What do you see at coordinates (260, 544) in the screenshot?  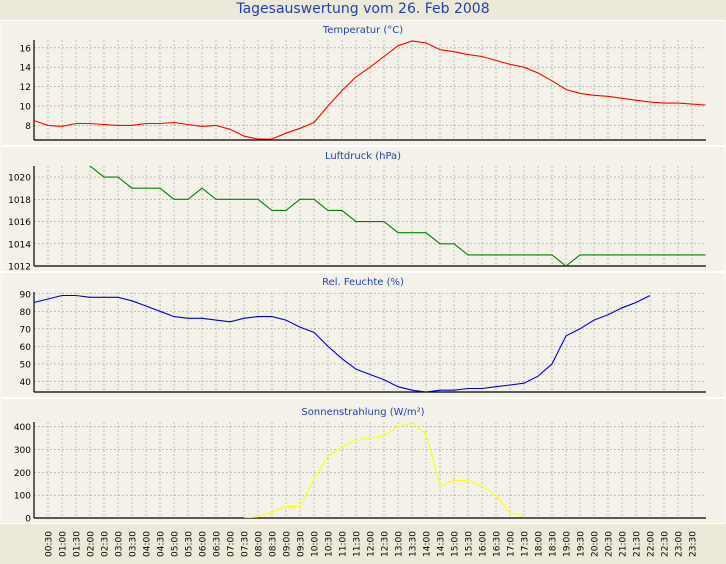 I see `x-tick-label: 08:00` at bounding box center [260, 544].